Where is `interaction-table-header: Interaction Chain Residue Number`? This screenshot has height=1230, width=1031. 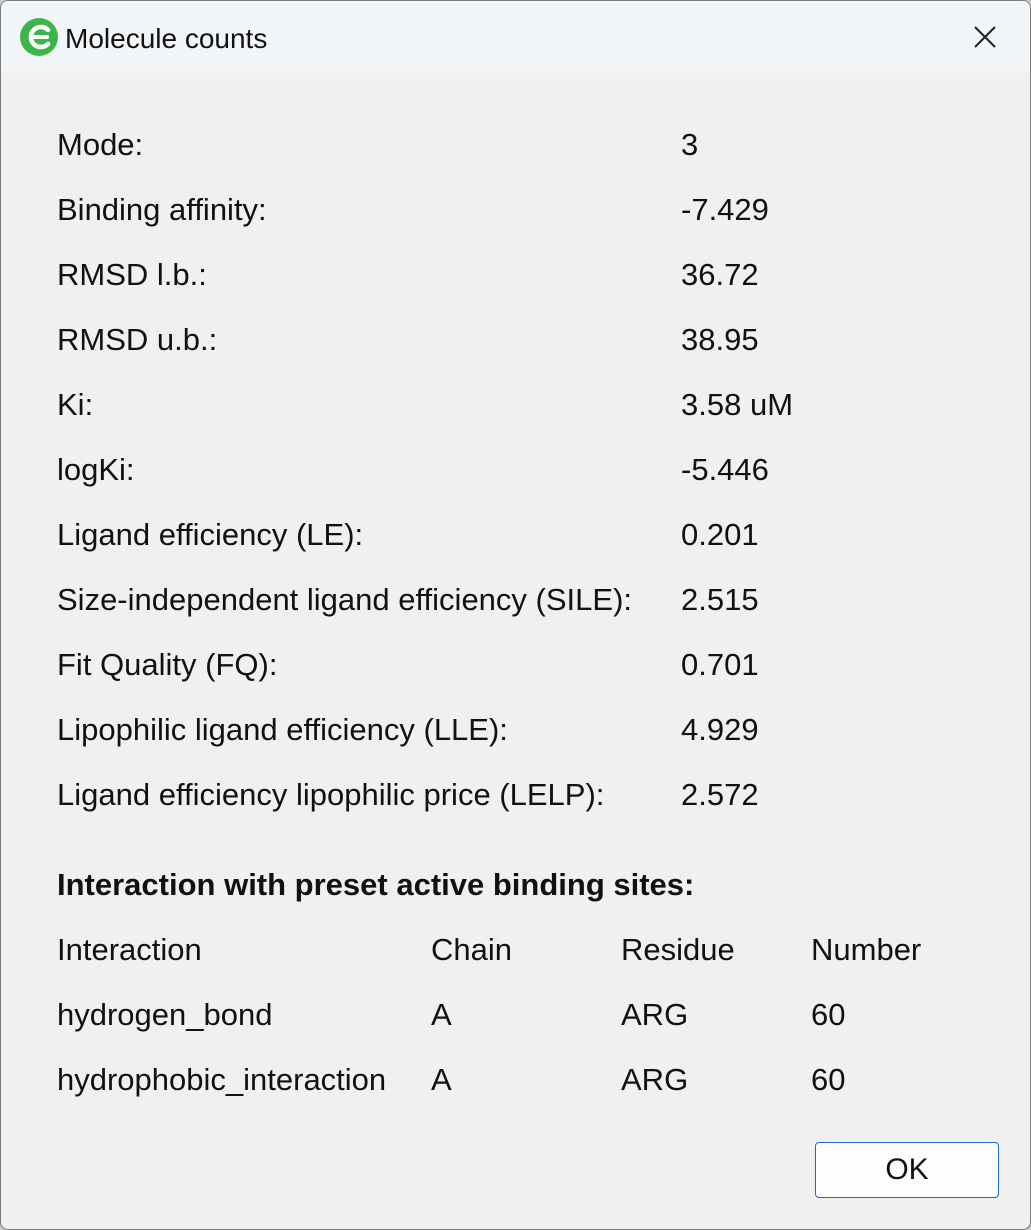
interaction-table-header: Interaction Chain Residue Number is located at coordinates (527, 950).